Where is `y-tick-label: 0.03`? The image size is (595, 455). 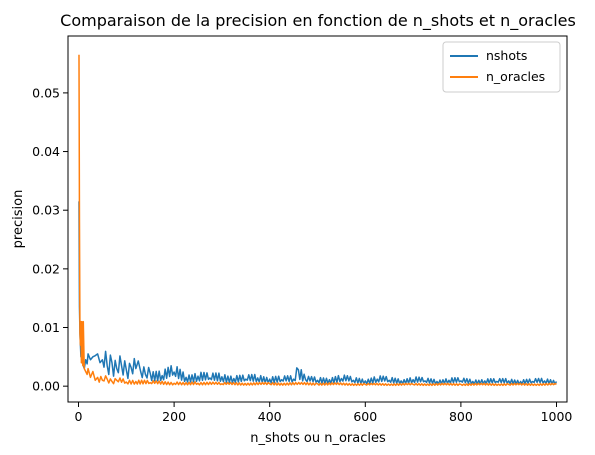 y-tick-label: 0.03 is located at coordinates (46, 210).